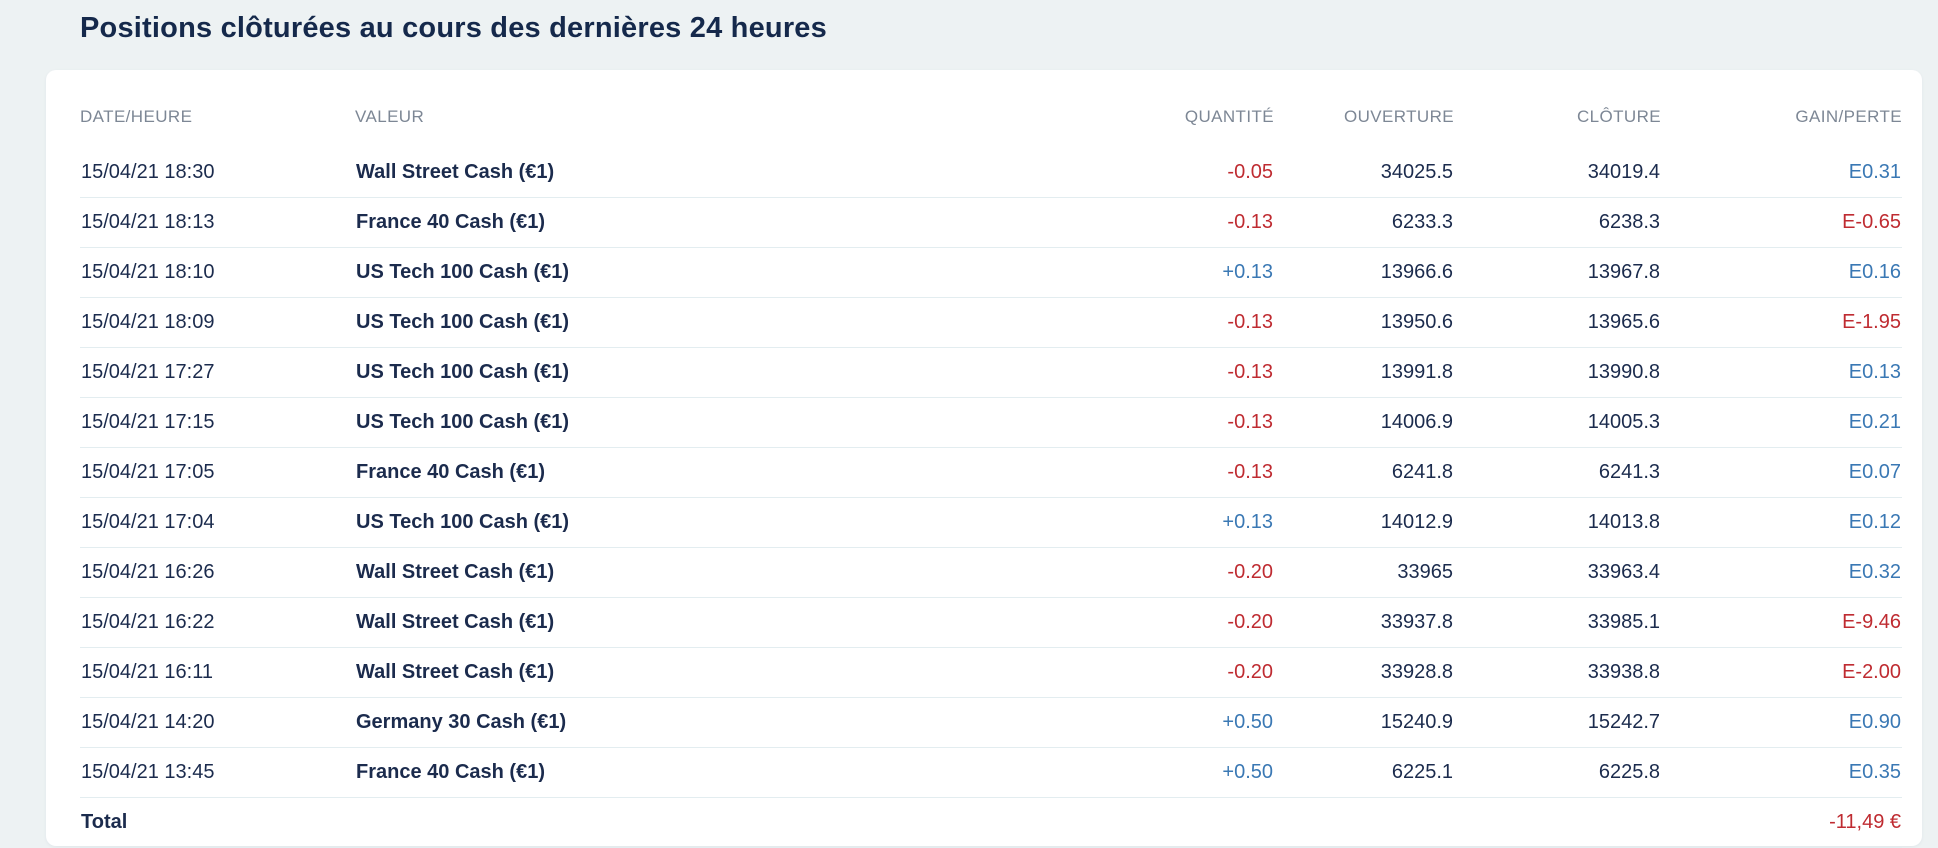 The image size is (1938, 848). What do you see at coordinates (1229, 116) in the screenshot?
I see `column-header-quantite: QUANTITÉ` at bounding box center [1229, 116].